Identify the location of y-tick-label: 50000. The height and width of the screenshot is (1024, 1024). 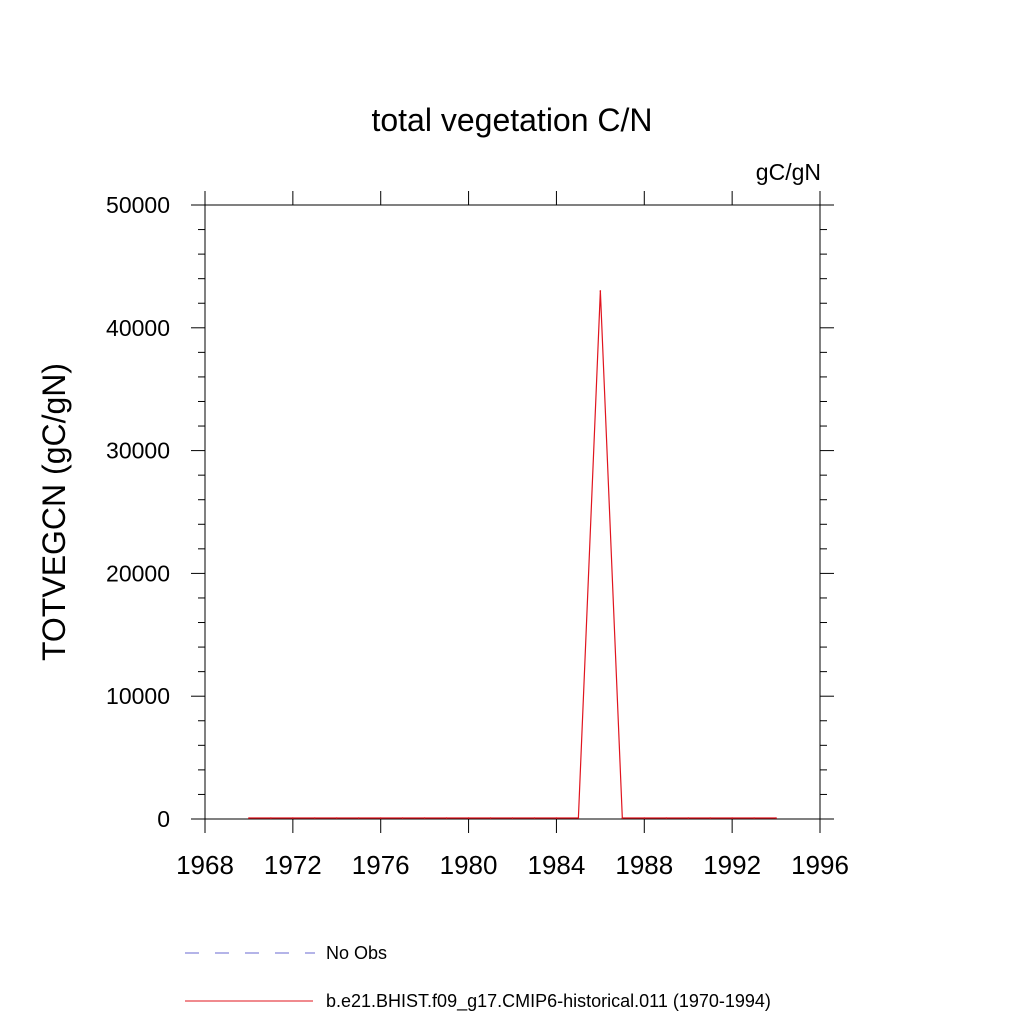
(138, 205).